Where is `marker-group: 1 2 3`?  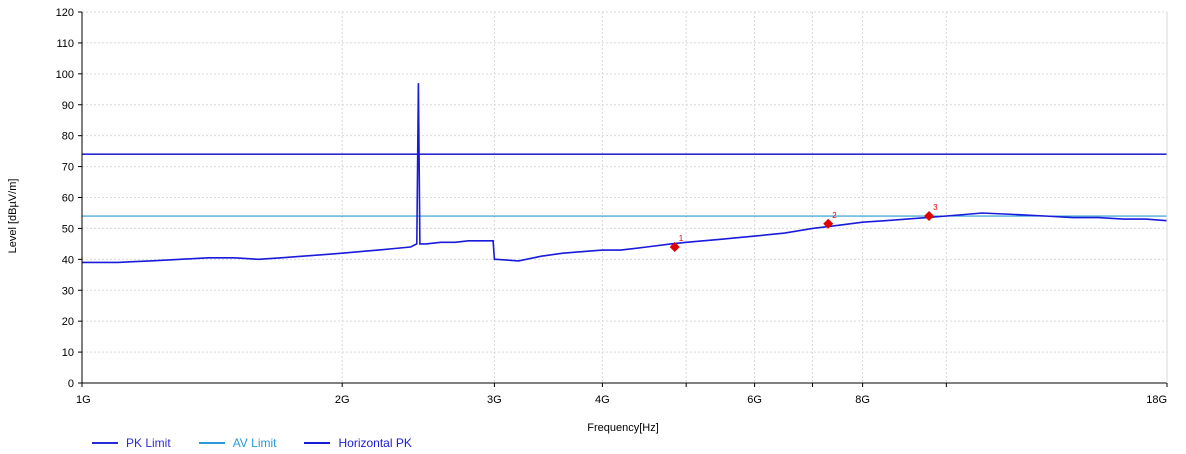
marker-group: 1 2 3 is located at coordinates (803, 227).